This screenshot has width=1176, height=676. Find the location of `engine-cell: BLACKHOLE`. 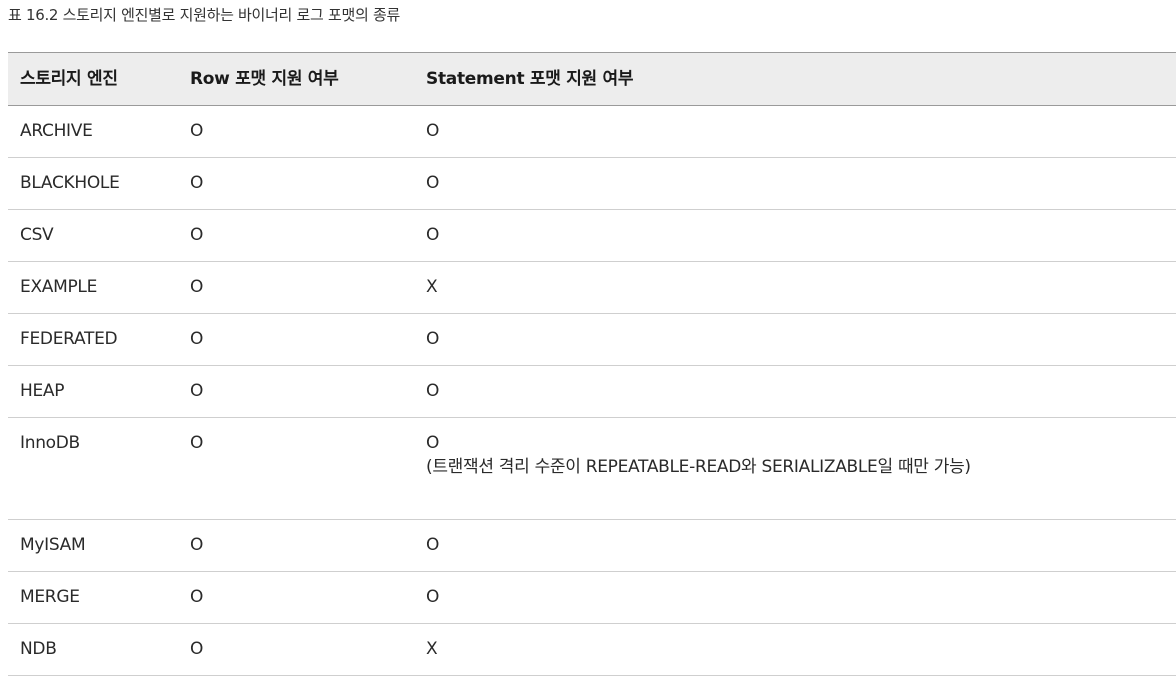

engine-cell: BLACKHOLE is located at coordinates (70, 183).